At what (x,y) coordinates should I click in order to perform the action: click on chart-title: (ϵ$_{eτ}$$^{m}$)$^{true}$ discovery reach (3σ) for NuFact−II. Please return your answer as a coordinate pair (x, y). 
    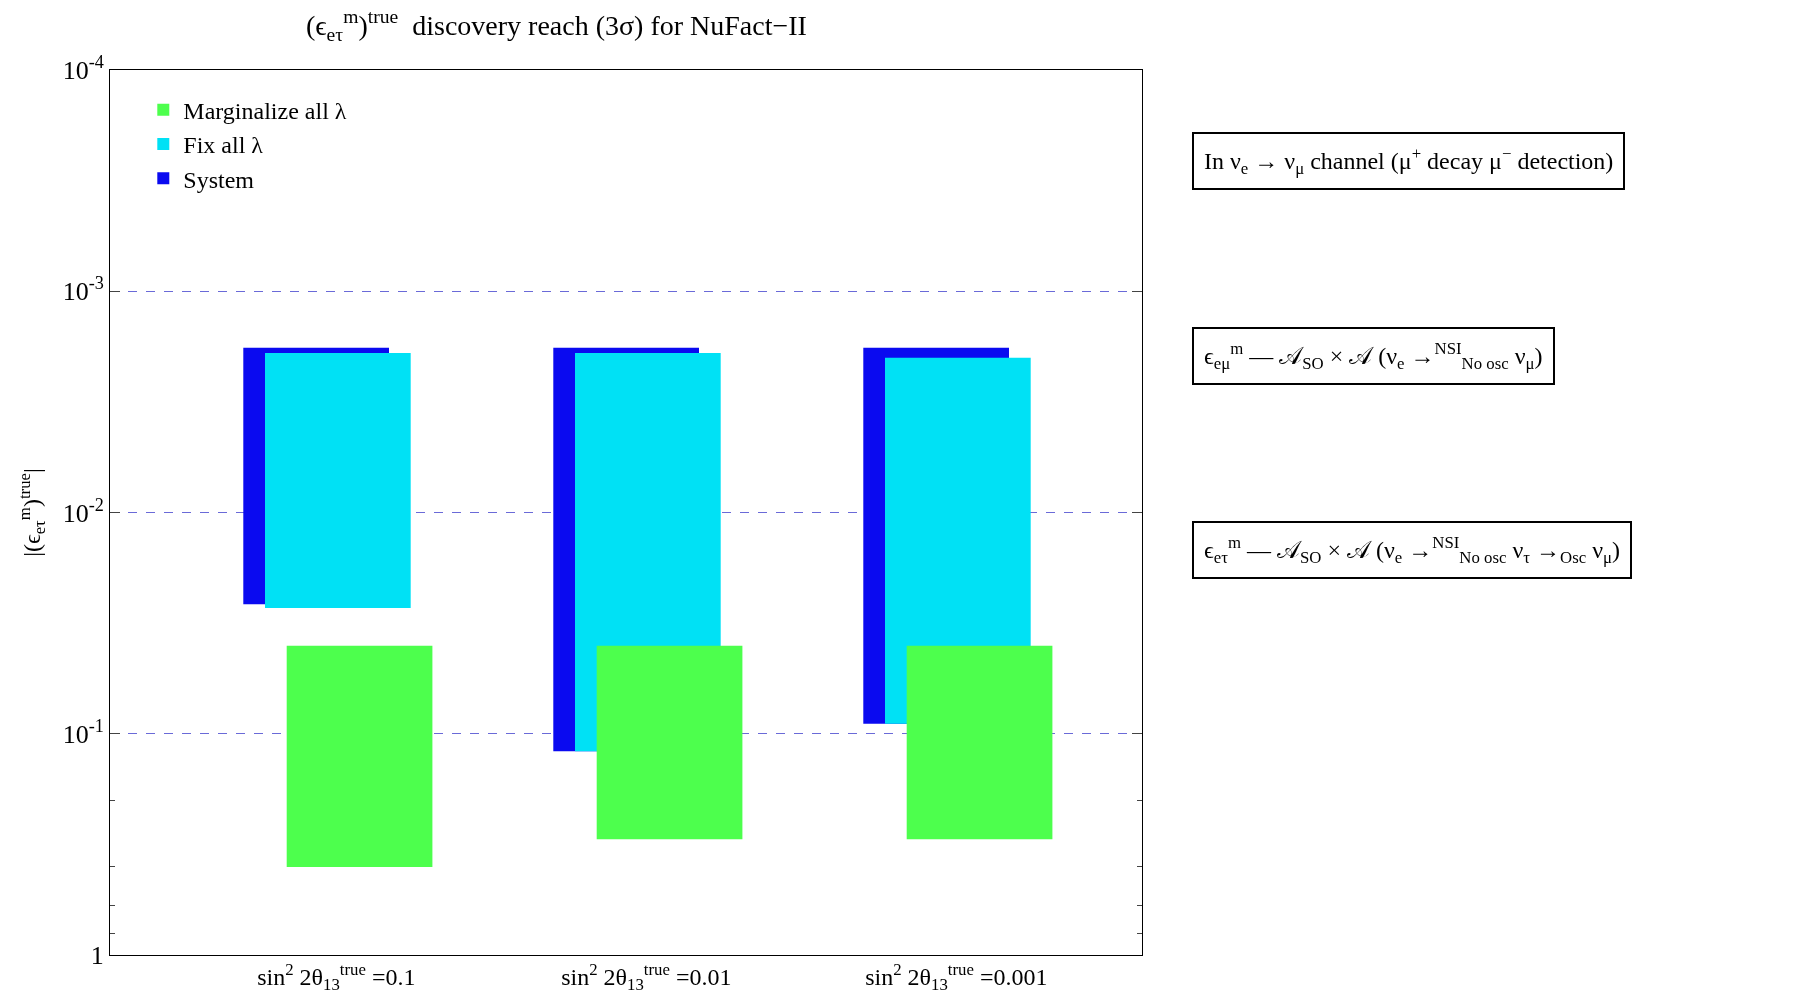
    Looking at the image, I should click on (556, 25).